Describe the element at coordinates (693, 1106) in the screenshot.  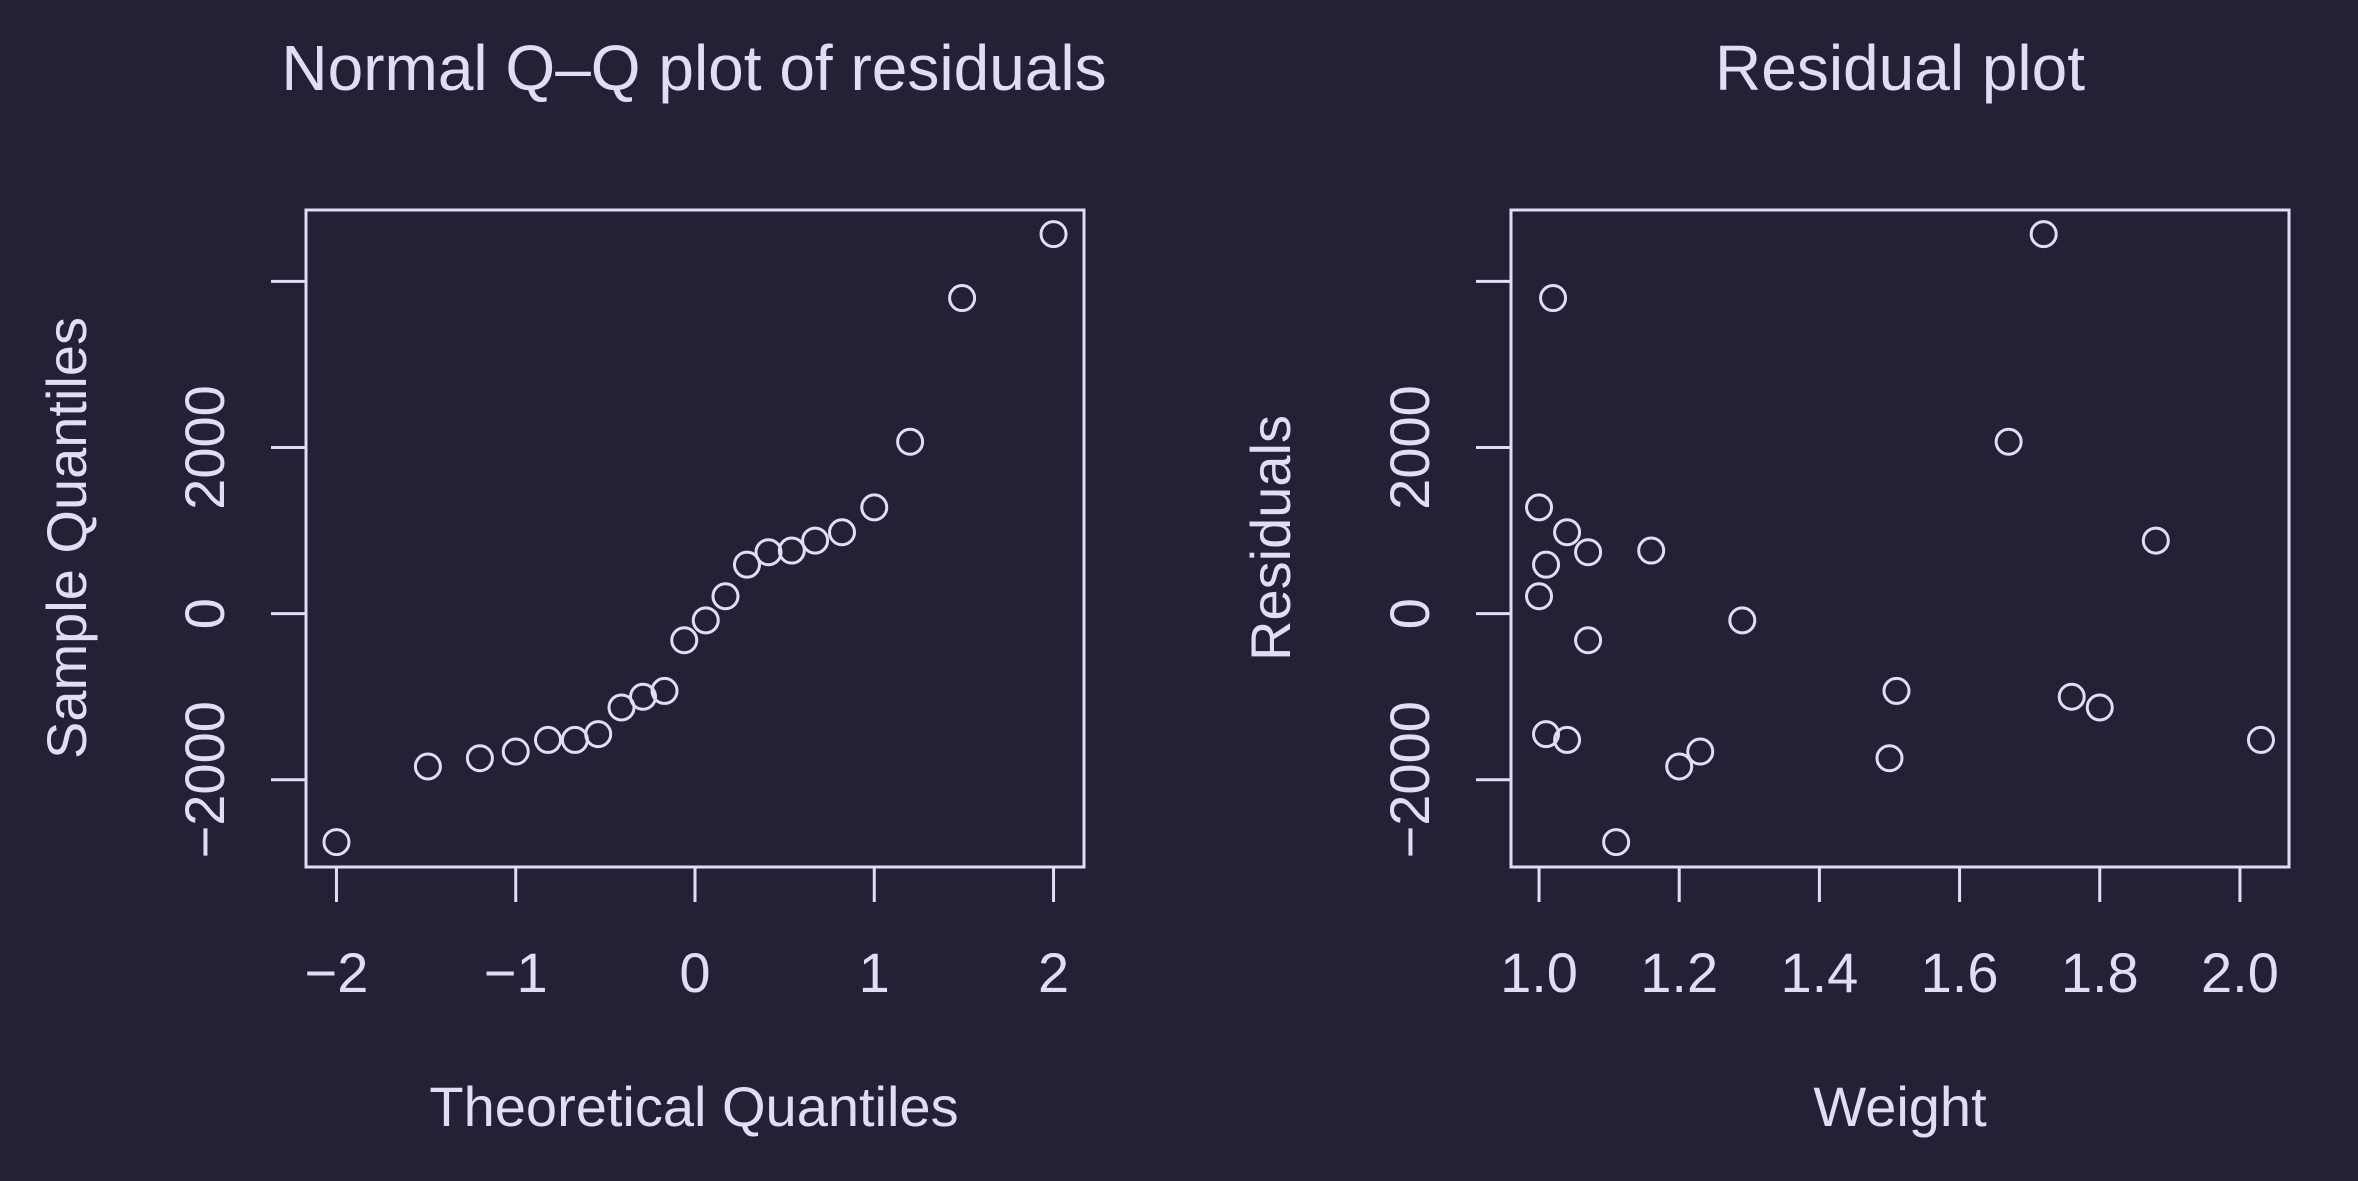
I see `qq-plot-xlabel: Theoretical Quantiles` at that location.